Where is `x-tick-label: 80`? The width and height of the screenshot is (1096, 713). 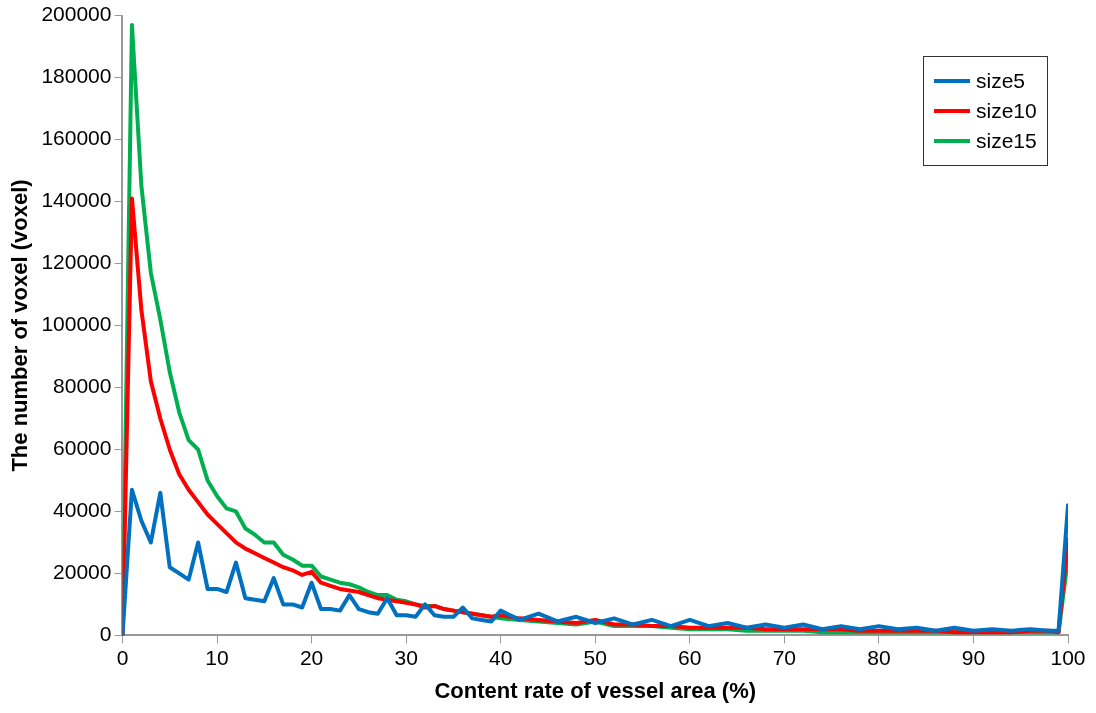
x-tick-label: 80 is located at coordinates (879, 657).